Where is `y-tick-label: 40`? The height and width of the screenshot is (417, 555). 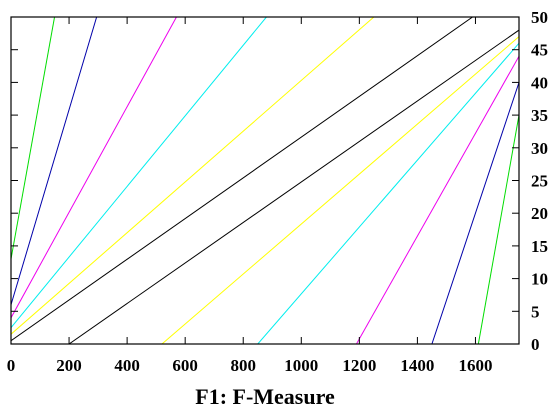
y-tick-label: 40 is located at coordinates (539, 82).